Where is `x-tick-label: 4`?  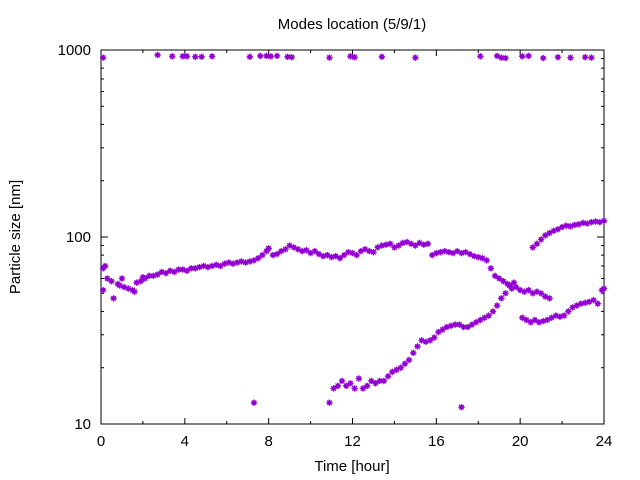 x-tick-label: 4 is located at coordinates (185, 441).